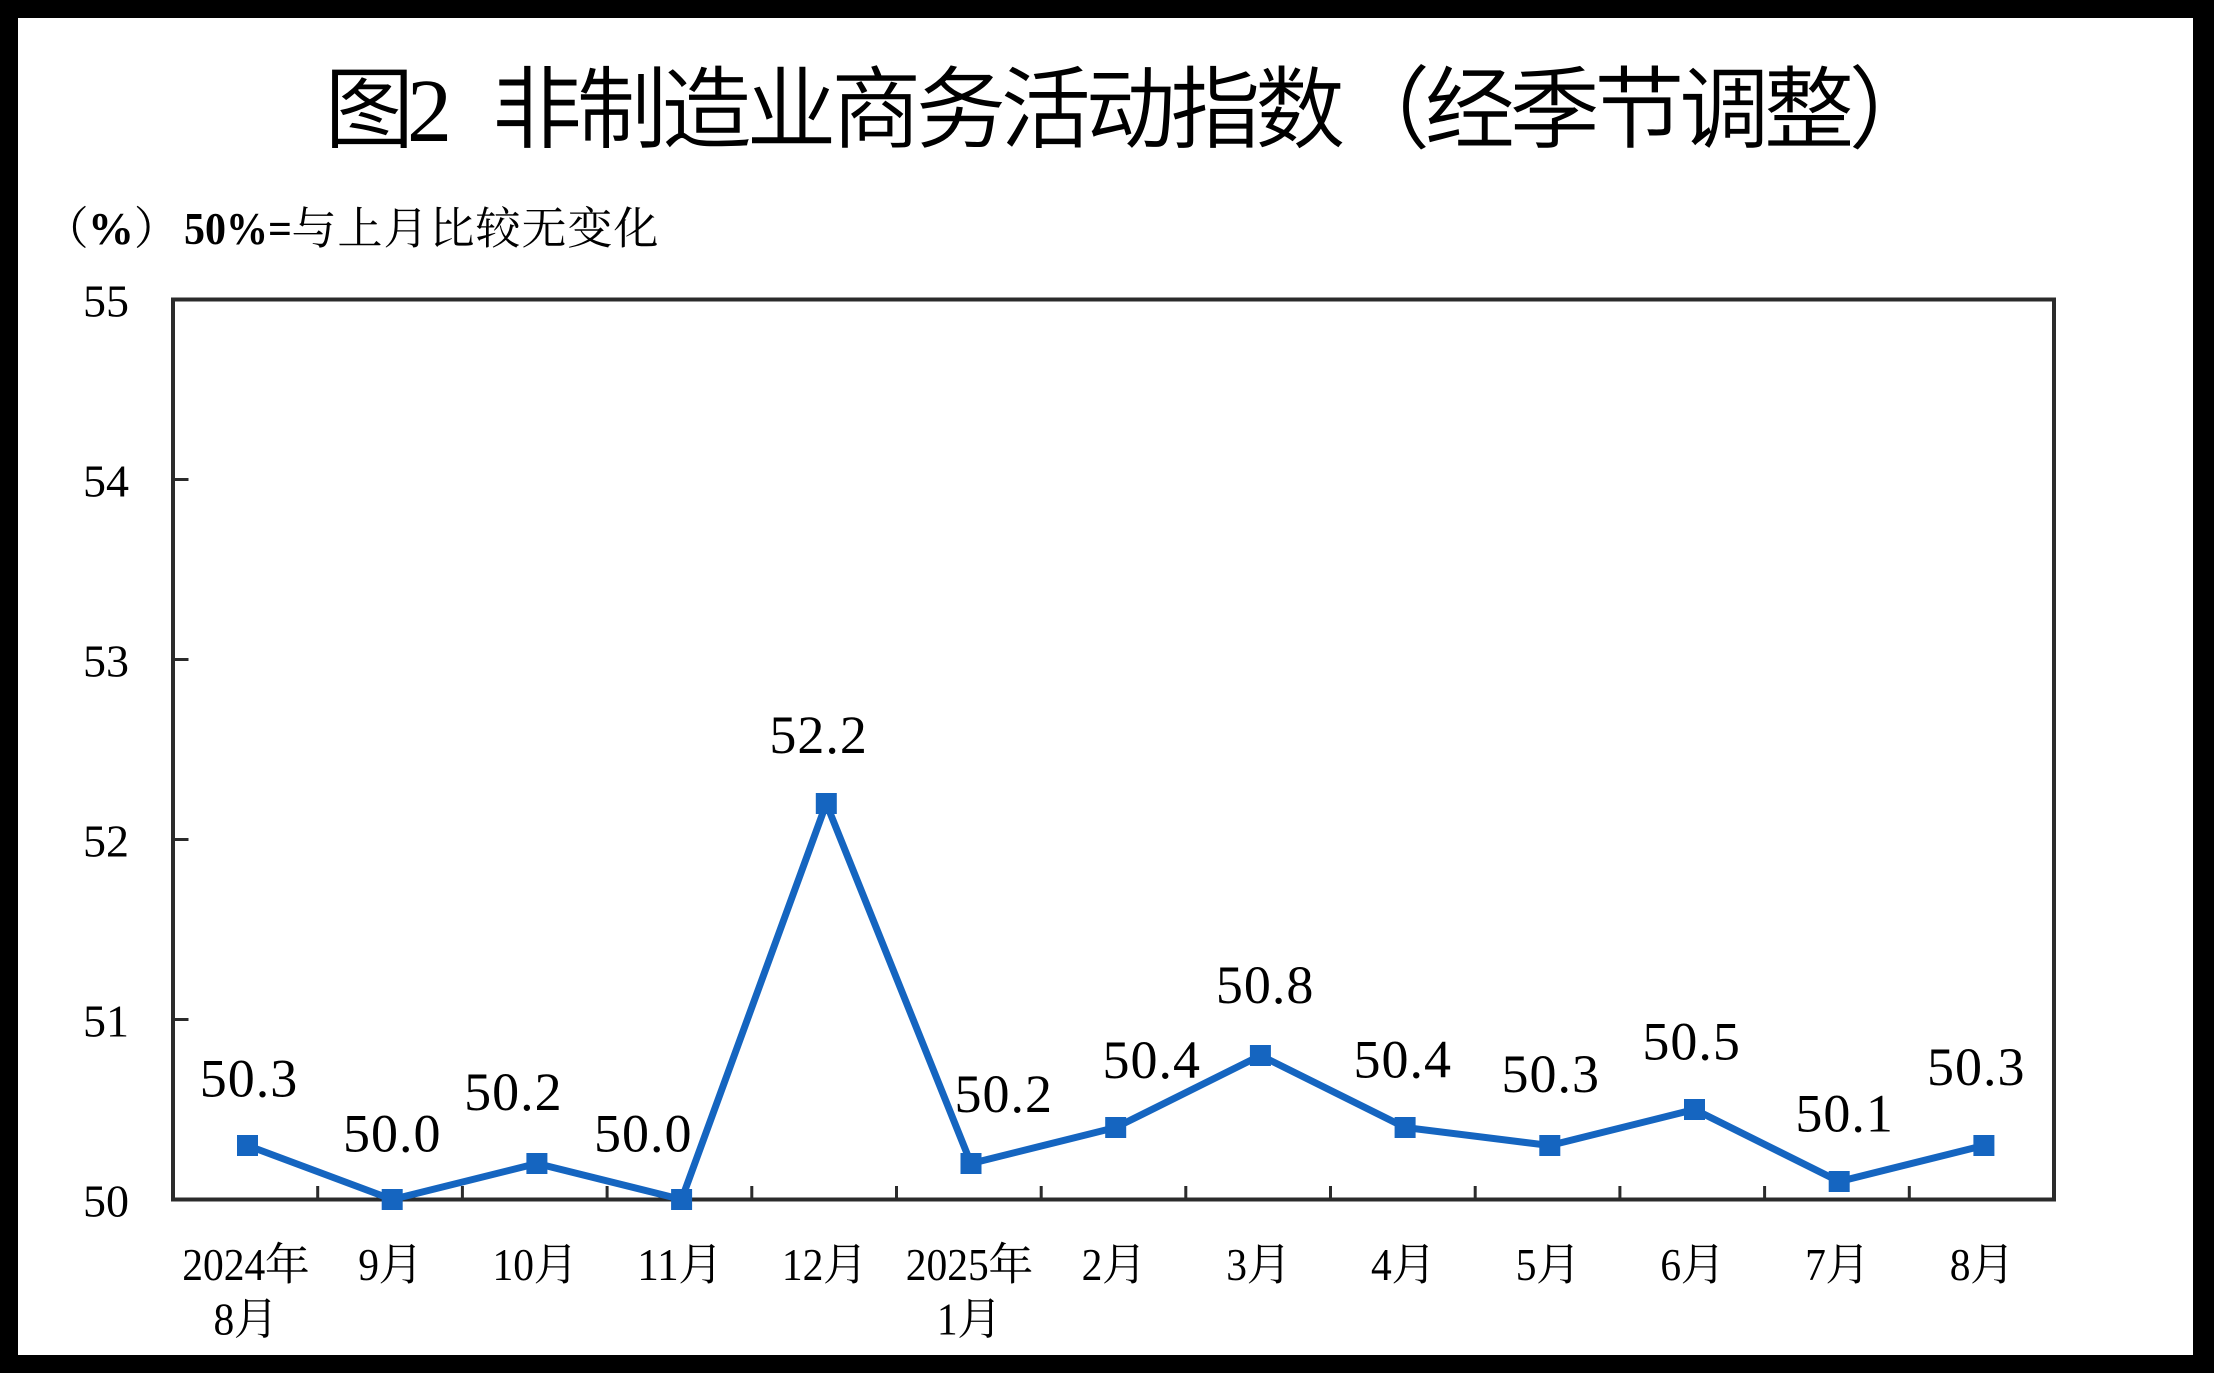 This screenshot has width=2214, height=1373. I want to click on svg-text: 9, so click(368, 1264).